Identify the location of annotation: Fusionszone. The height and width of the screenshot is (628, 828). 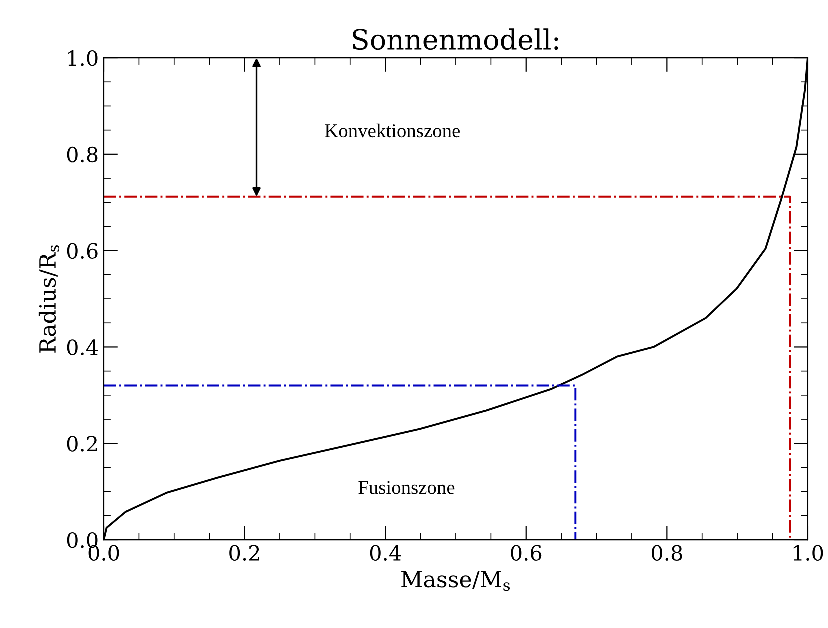
(406, 487).